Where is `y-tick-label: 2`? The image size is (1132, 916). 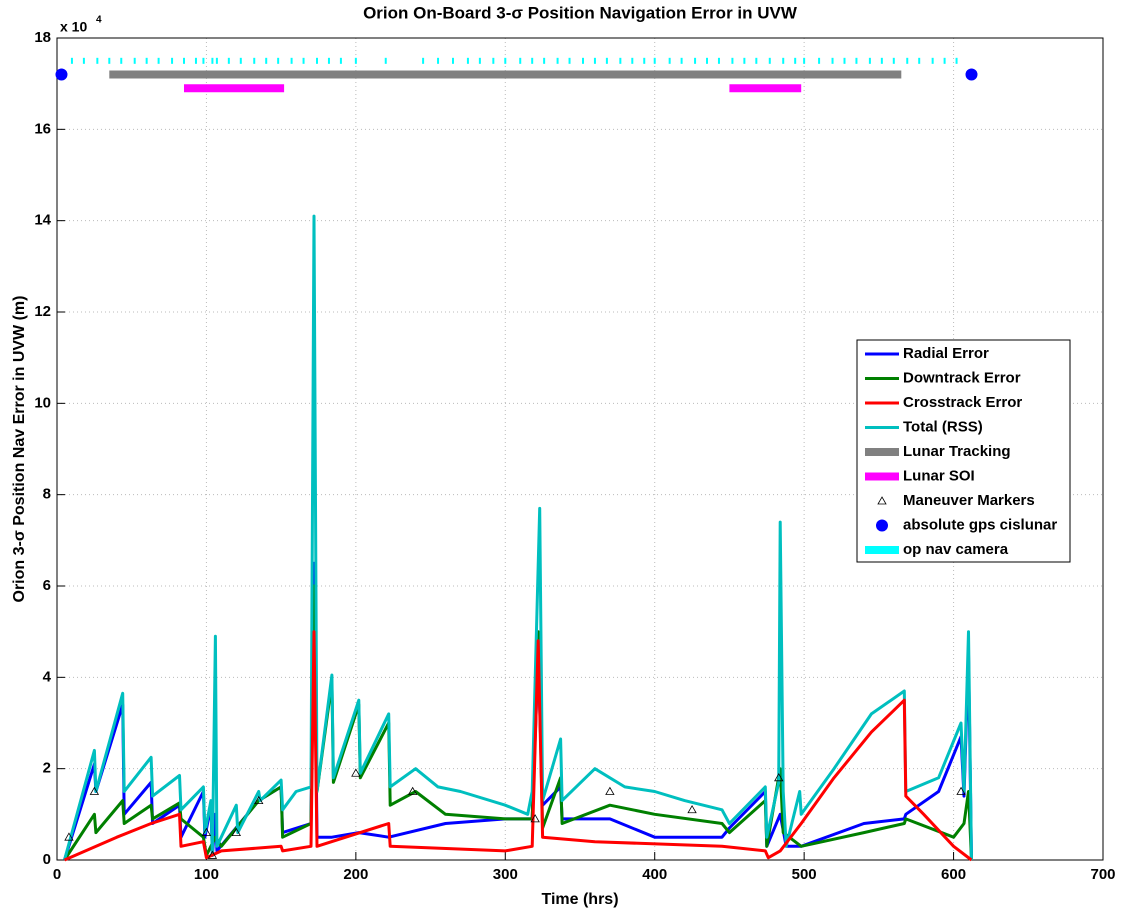 y-tick-label: 2 is located at coordinates (47, 768).